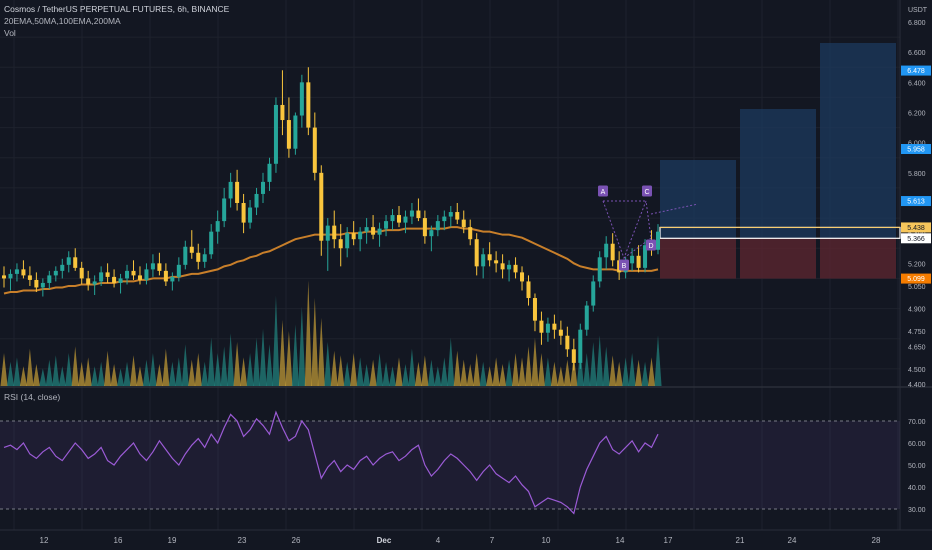  What do you see at coordinates (242, 540) in the screenshot?
I see `time-tick: 23` at bounding box center [242, 540].